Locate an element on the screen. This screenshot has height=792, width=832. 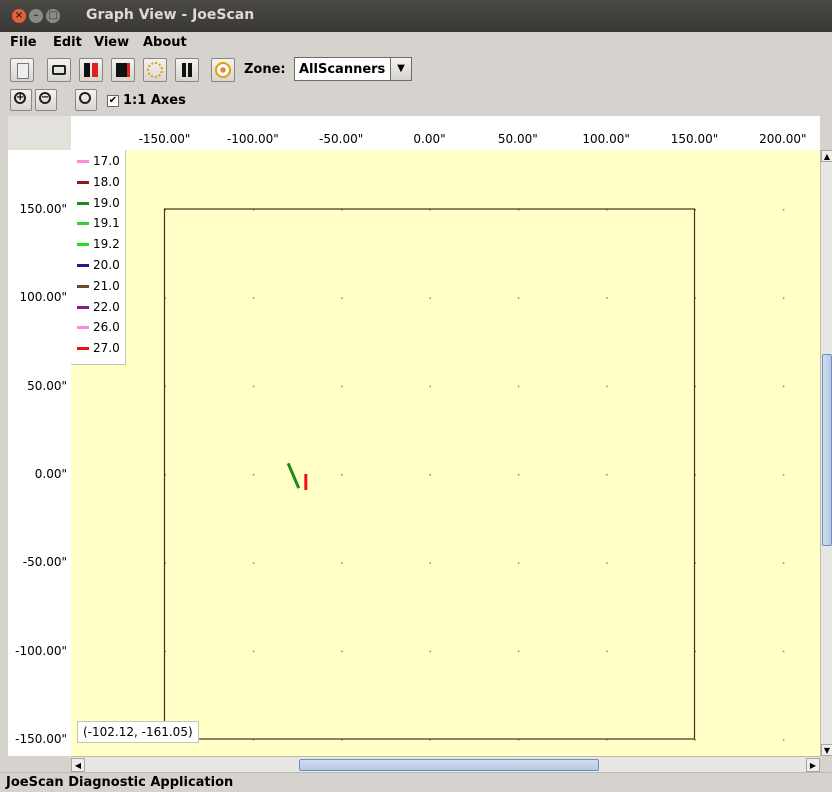
y-tick-label: -50.00" is located at coordinates (44, 562).